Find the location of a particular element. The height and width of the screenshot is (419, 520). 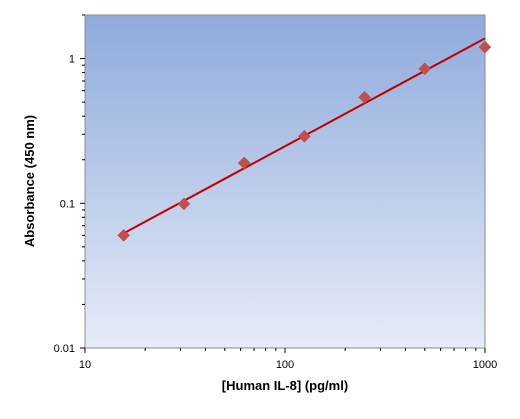

x-axis-ticks is located at coordinates (285, 350).